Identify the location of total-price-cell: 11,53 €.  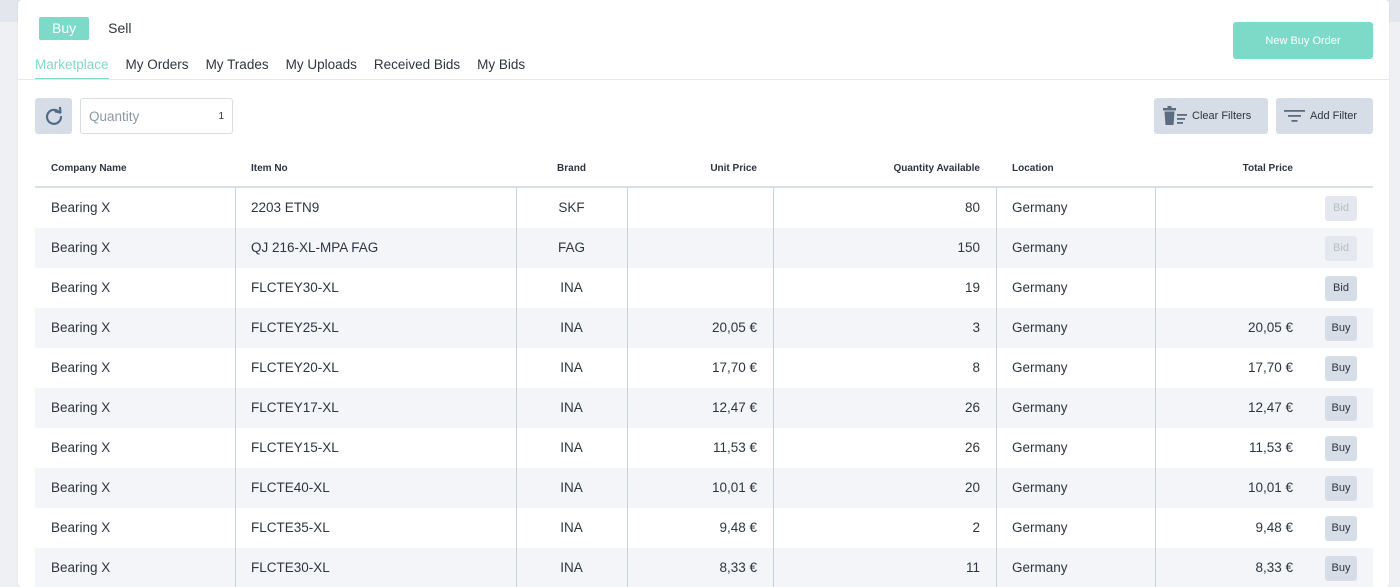
(1270, 447).